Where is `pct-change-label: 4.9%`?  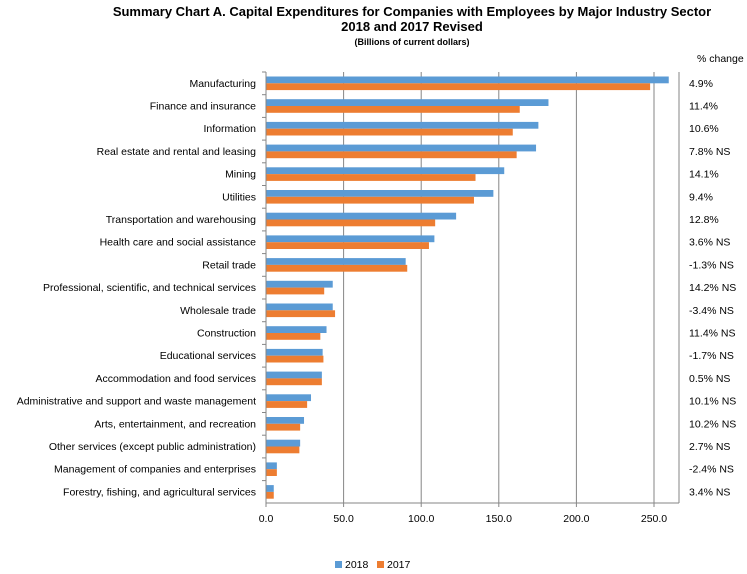 pct-change-label: 4.9% is located at coordinates (701, 84).